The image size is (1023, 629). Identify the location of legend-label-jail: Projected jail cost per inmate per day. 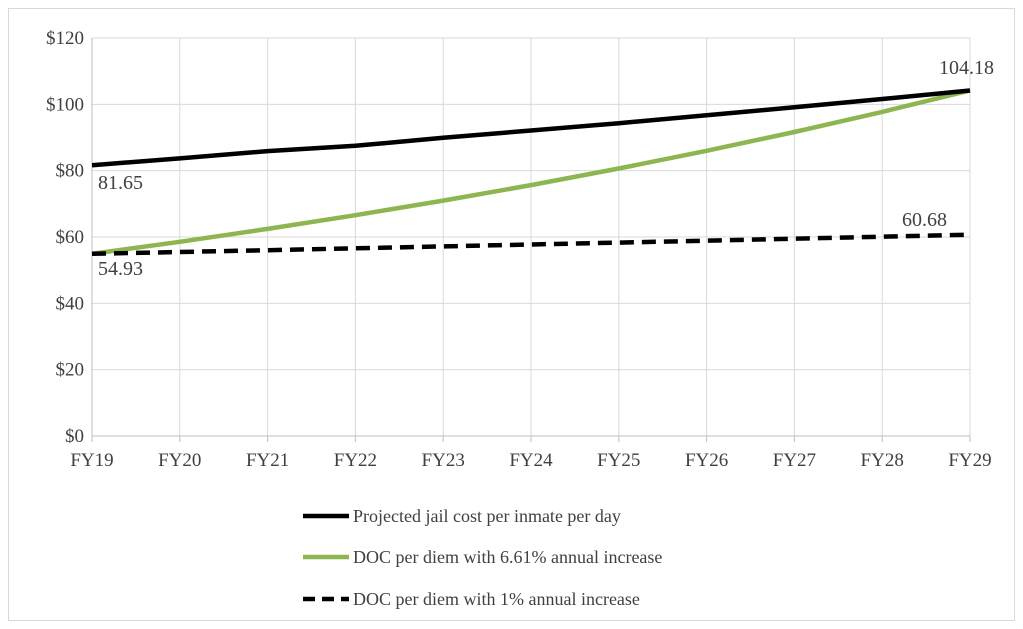
(487, 516).